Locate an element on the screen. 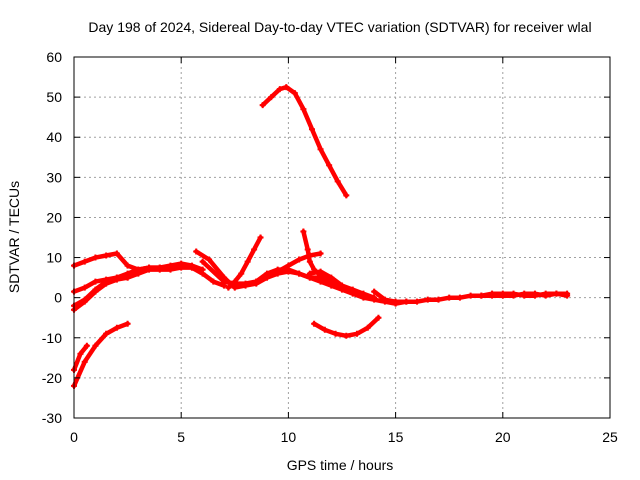 This screenshot has height=480, width=640. y-axis-title: SDTVAR / TECUs is located at coordinates (14, 237).